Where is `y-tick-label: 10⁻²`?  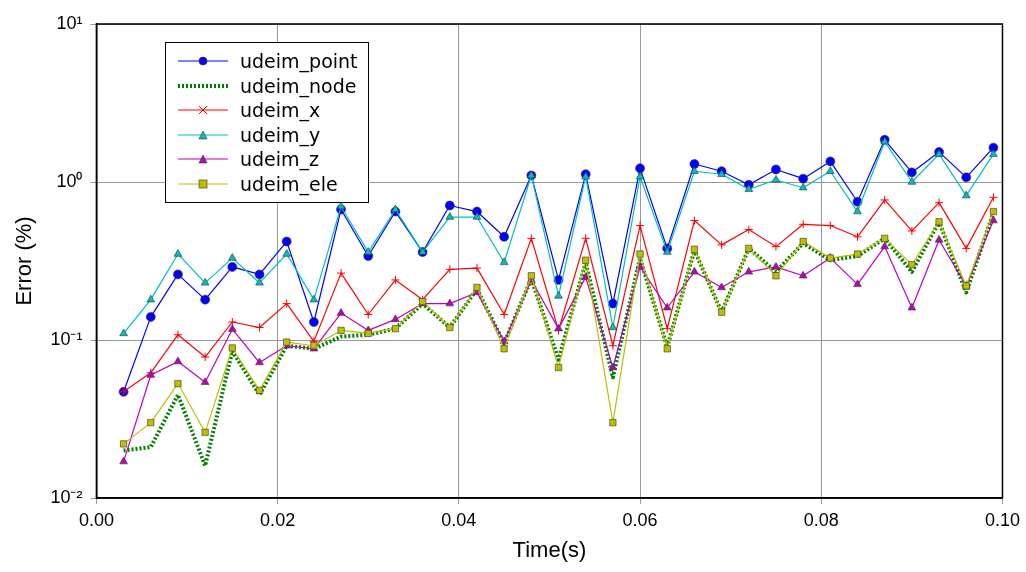 y-tick-label: 10⁻² is located at coordinates (66, 496).